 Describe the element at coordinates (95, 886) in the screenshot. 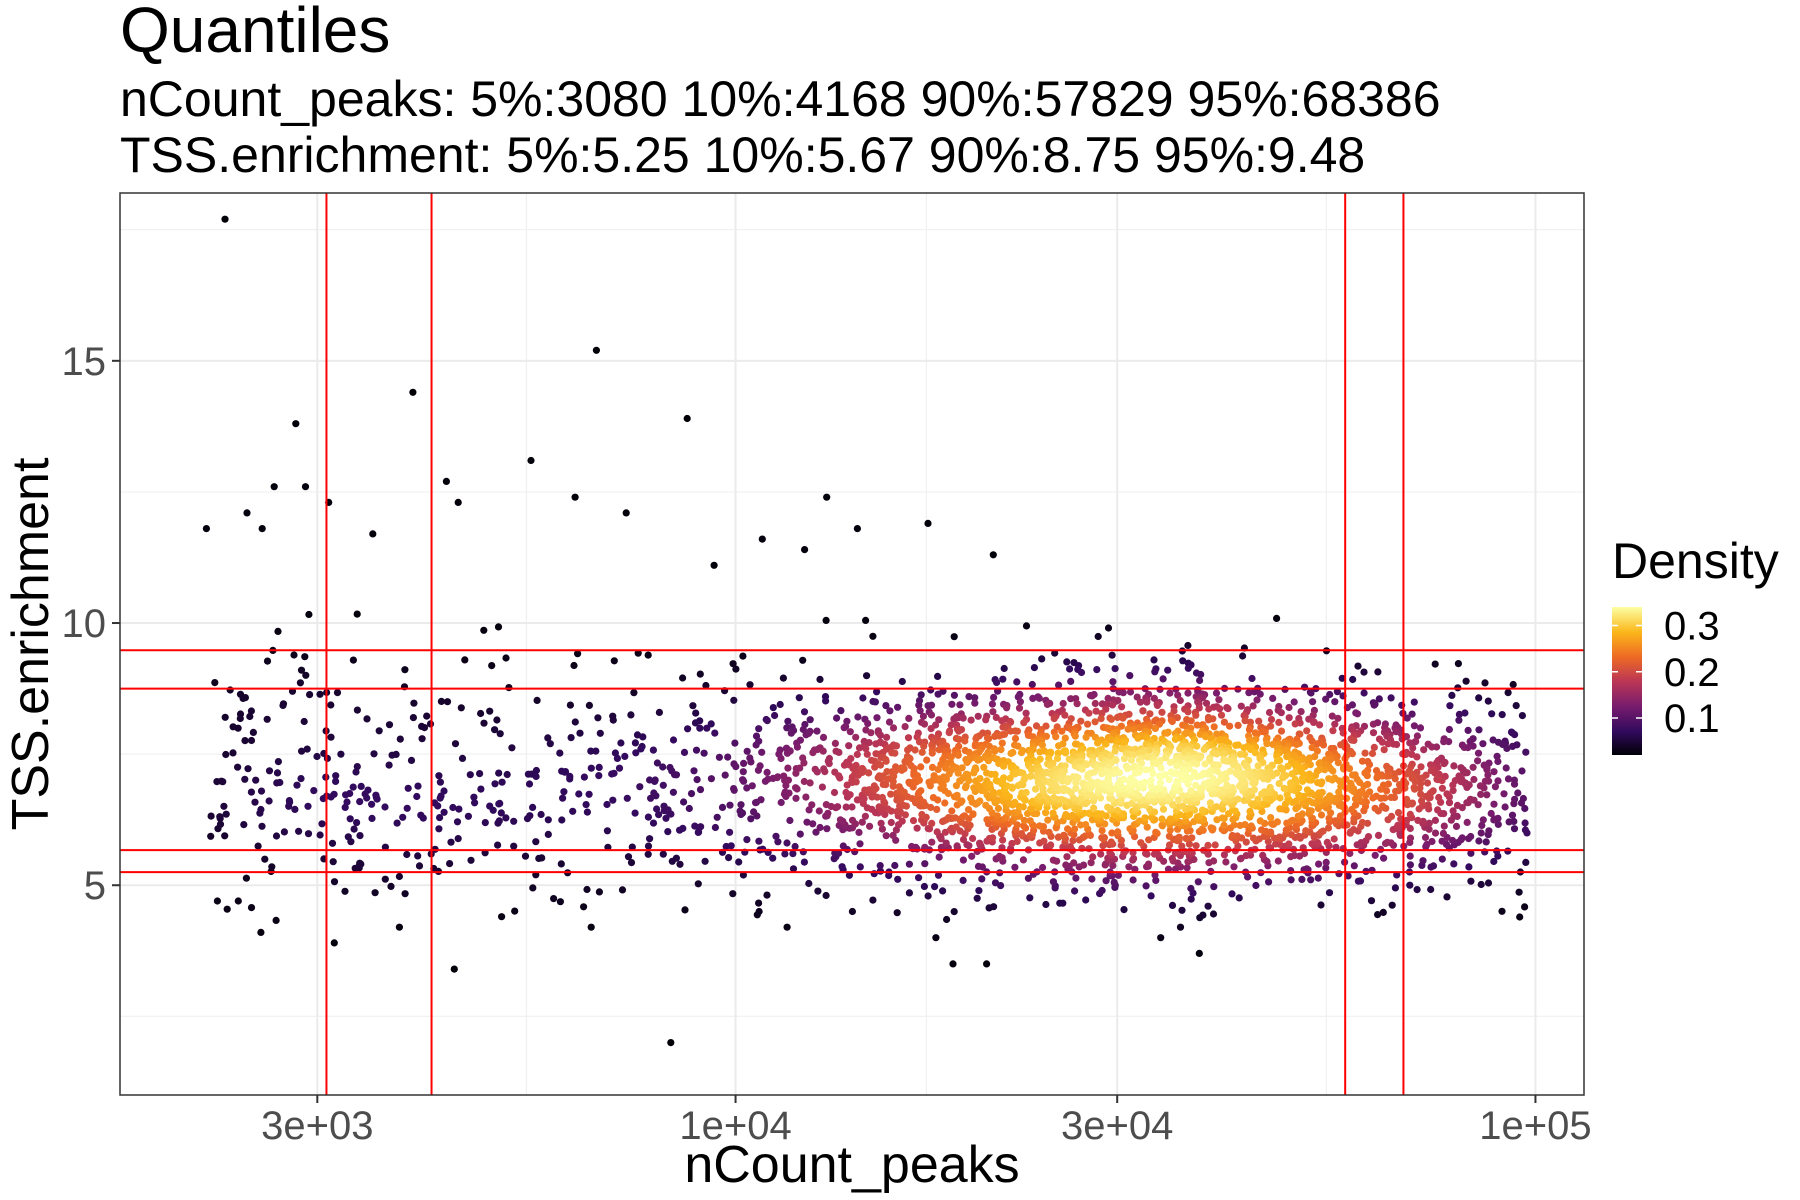

I see `y-tick-label: 5` at that location.